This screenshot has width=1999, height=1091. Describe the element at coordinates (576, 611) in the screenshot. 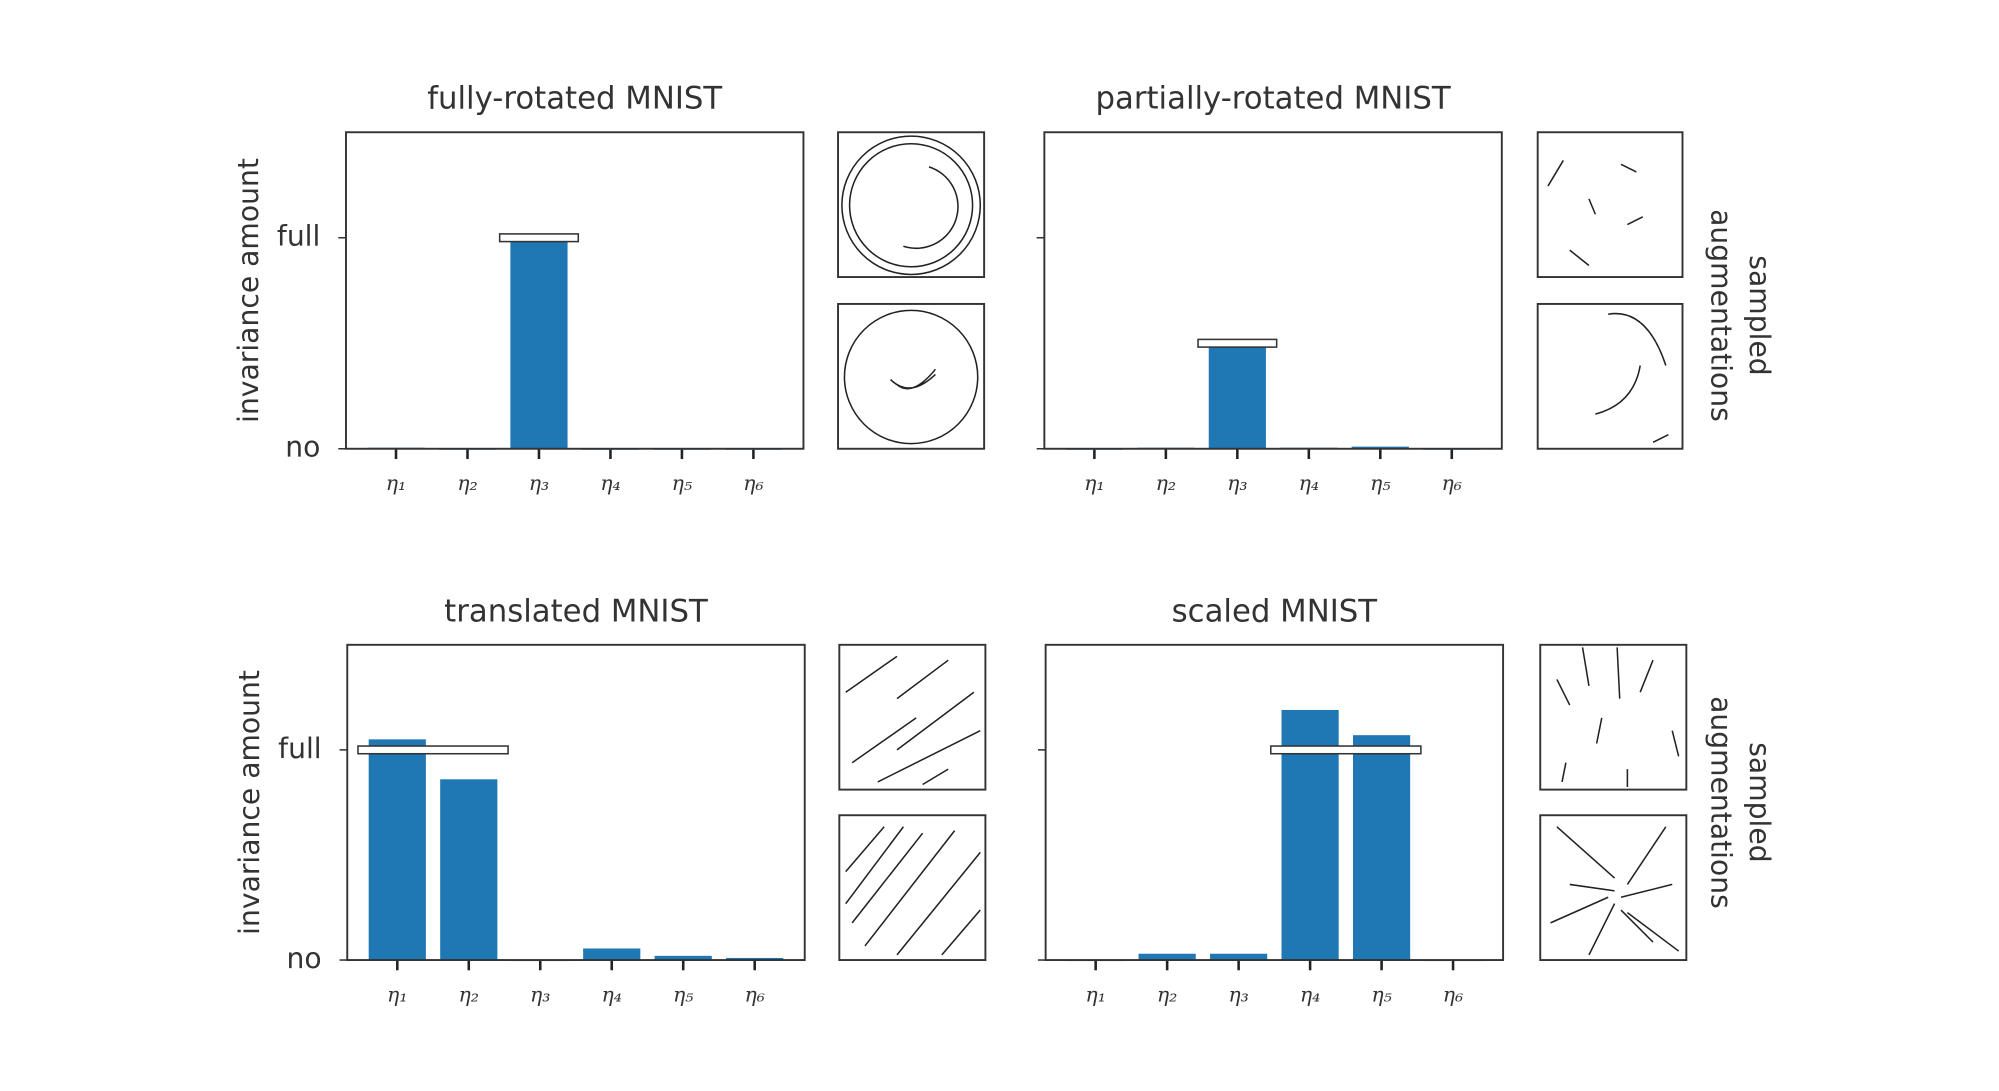

I see `chart-title: translated MNIST` at that location.